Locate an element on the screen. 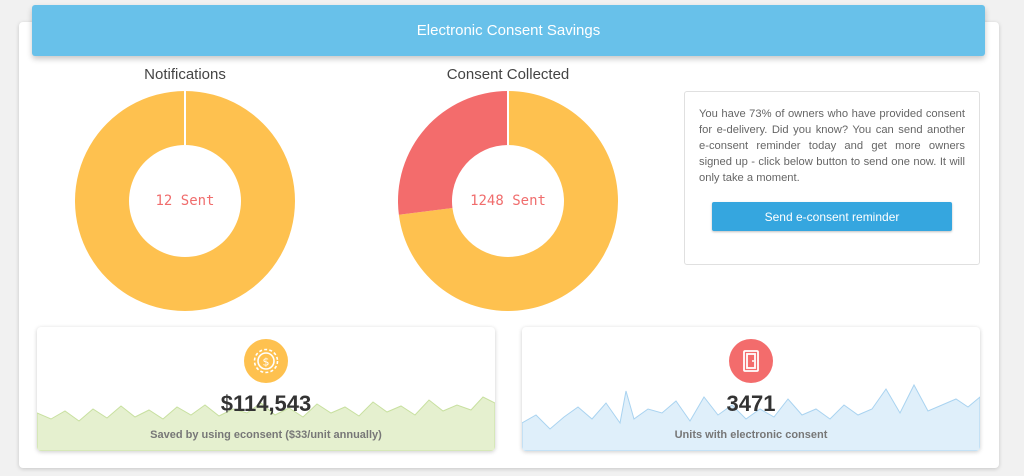  consent-donut-chart: 1248 Sent is located at coordinates (508, 201).